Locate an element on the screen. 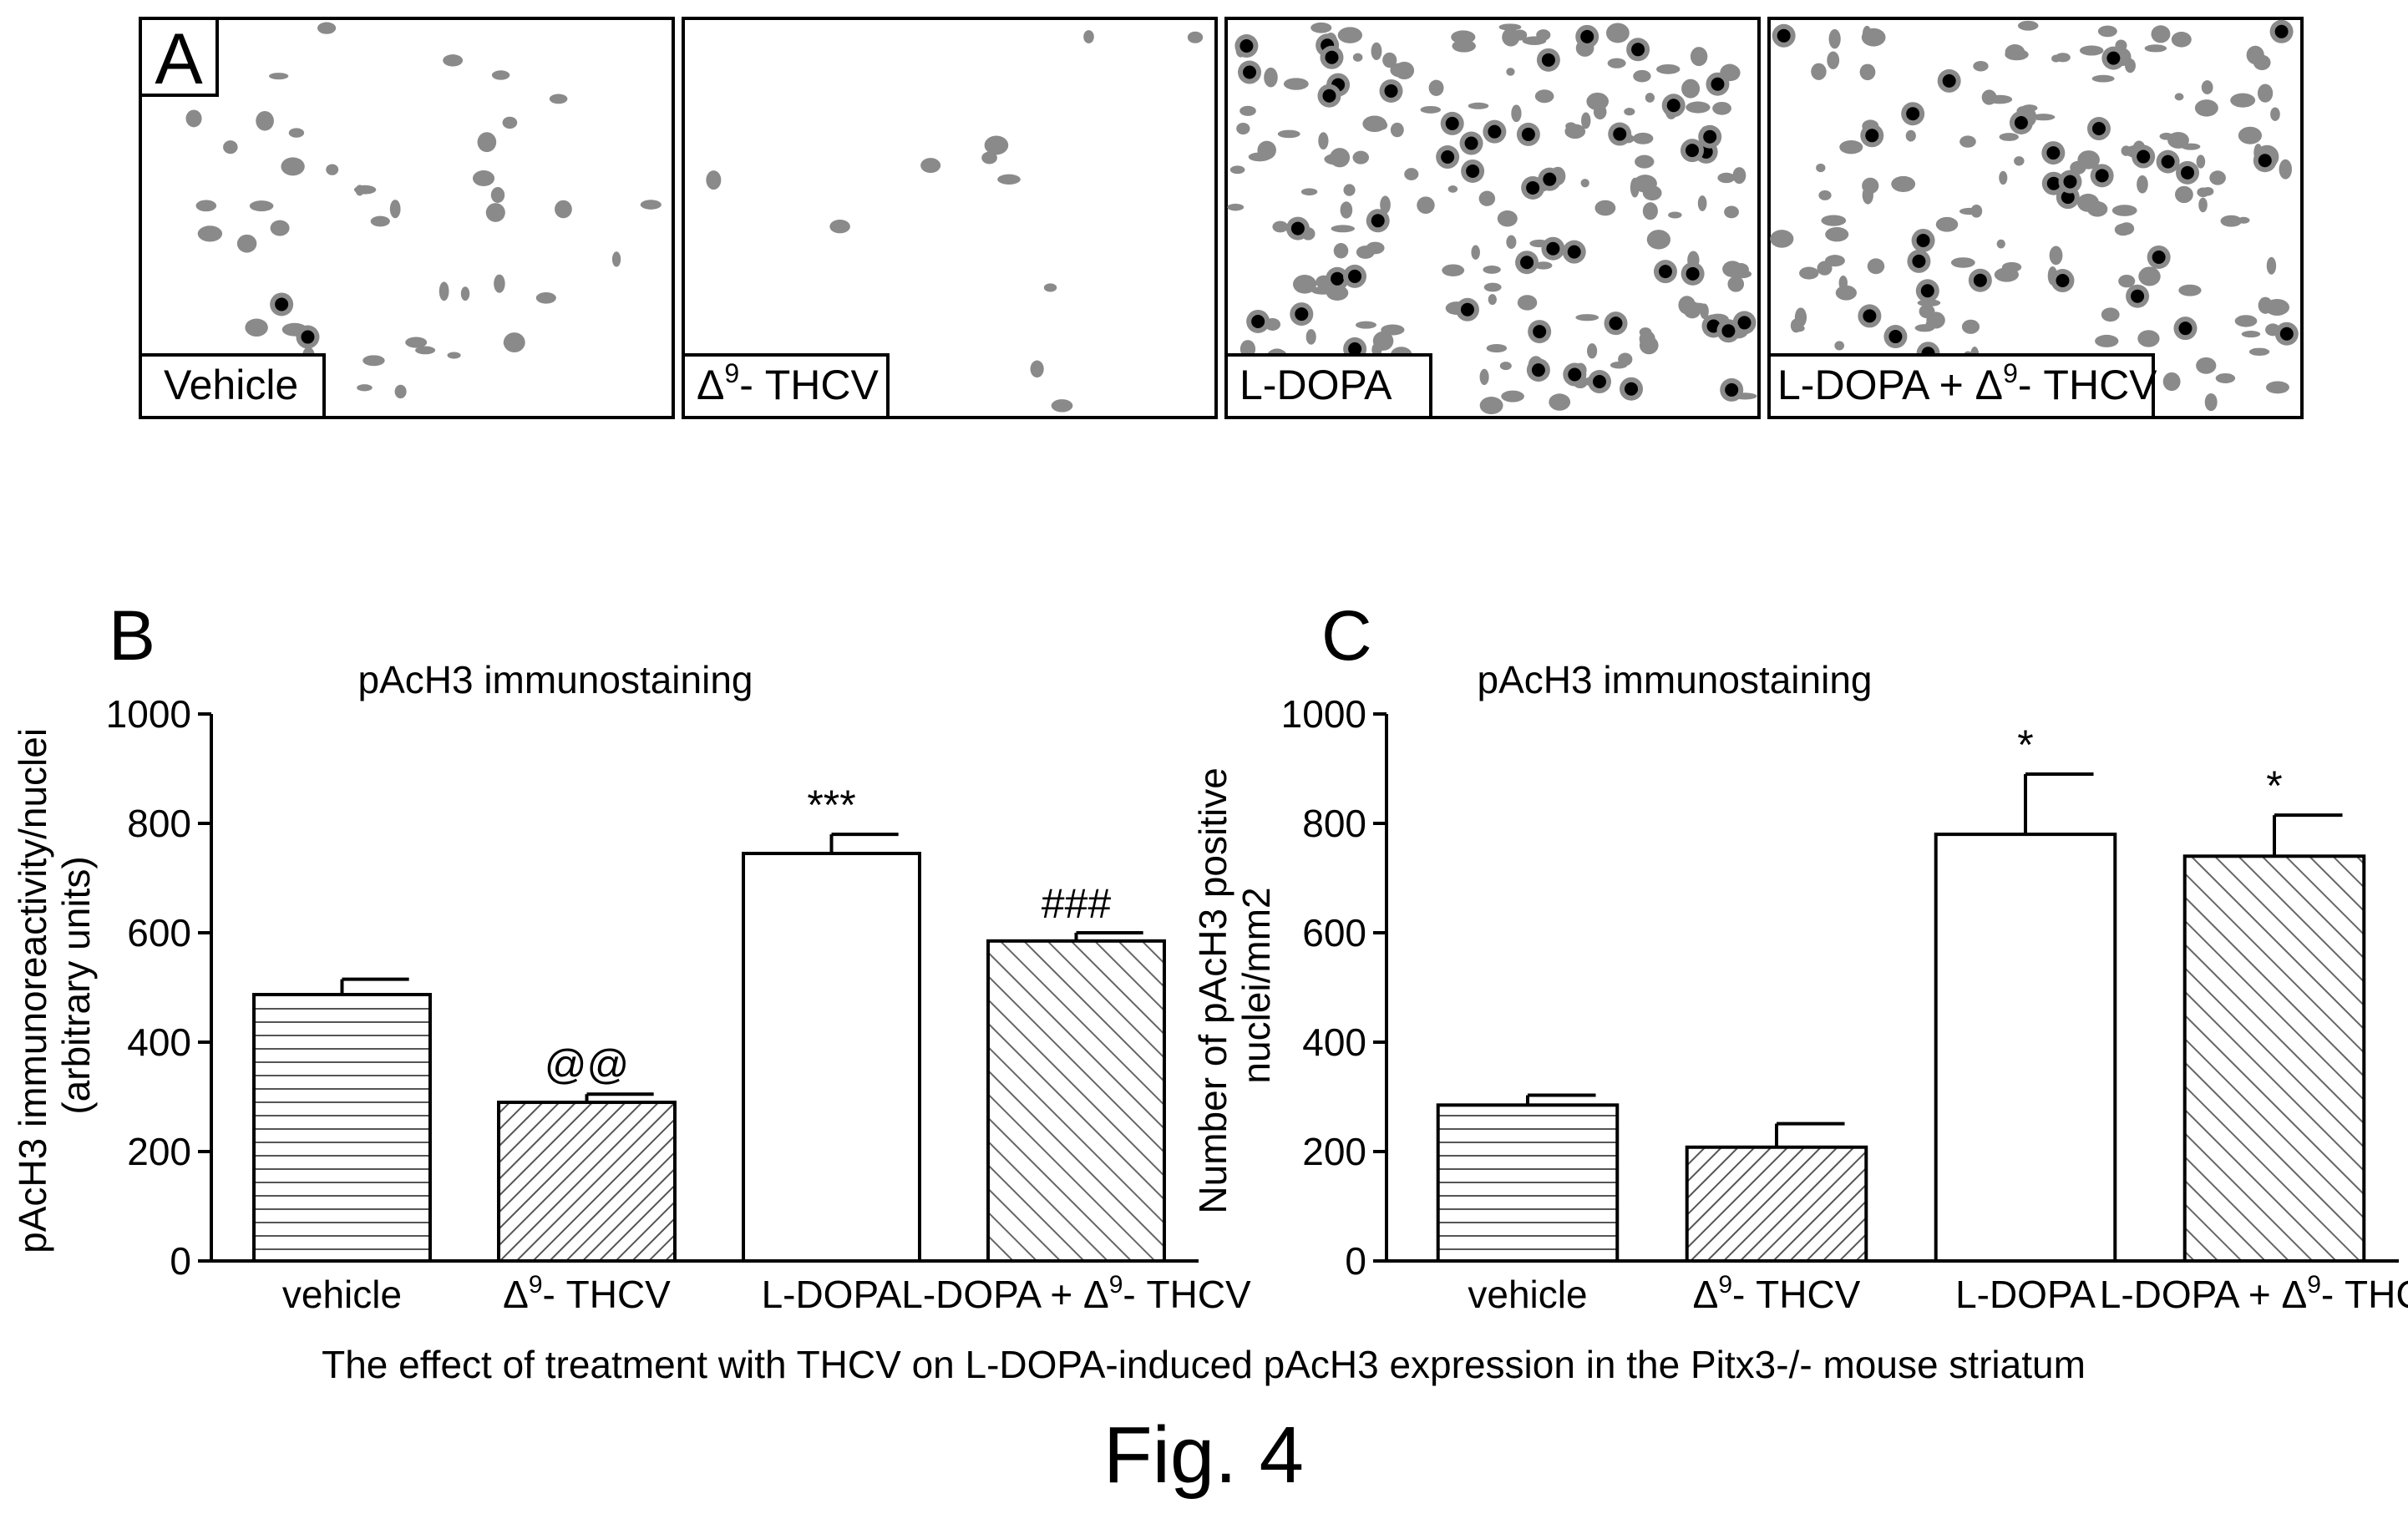 The height and width of the screenshot is (1524, 2408). micrograph-label-box is located at coordinates (1961, 386).